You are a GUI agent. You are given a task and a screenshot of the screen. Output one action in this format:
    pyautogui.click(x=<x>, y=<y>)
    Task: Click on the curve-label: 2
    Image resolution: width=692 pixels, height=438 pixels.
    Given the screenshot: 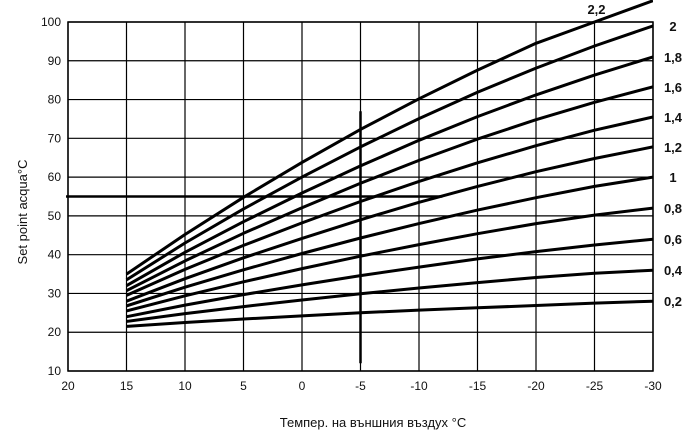 What is the action you would take?
    pyautogui.click(x=672, y=26)
    